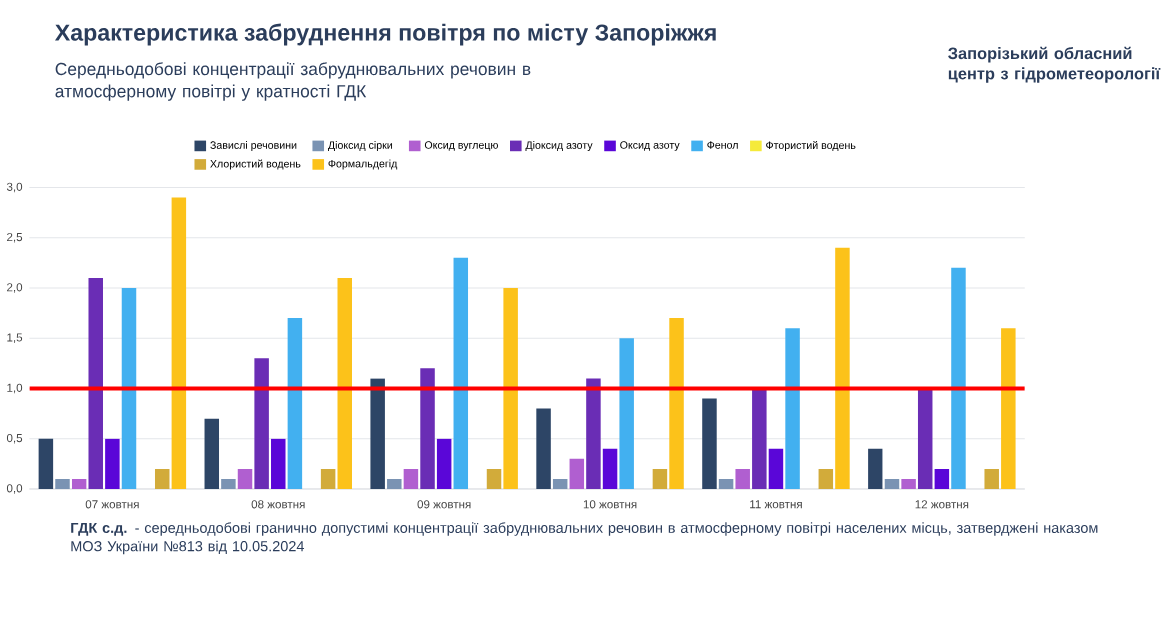  Describe the element at coordinates (385, 34) in the screenshot. I see `chart-title: Характеристика забруднення повітря по місту Запоріжжя` at that location.